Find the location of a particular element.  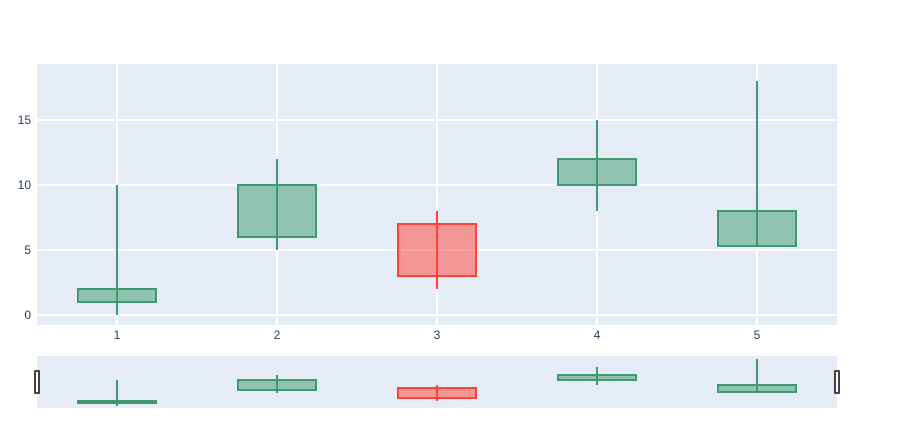

x-gridline is located at coordinates (437, 194).